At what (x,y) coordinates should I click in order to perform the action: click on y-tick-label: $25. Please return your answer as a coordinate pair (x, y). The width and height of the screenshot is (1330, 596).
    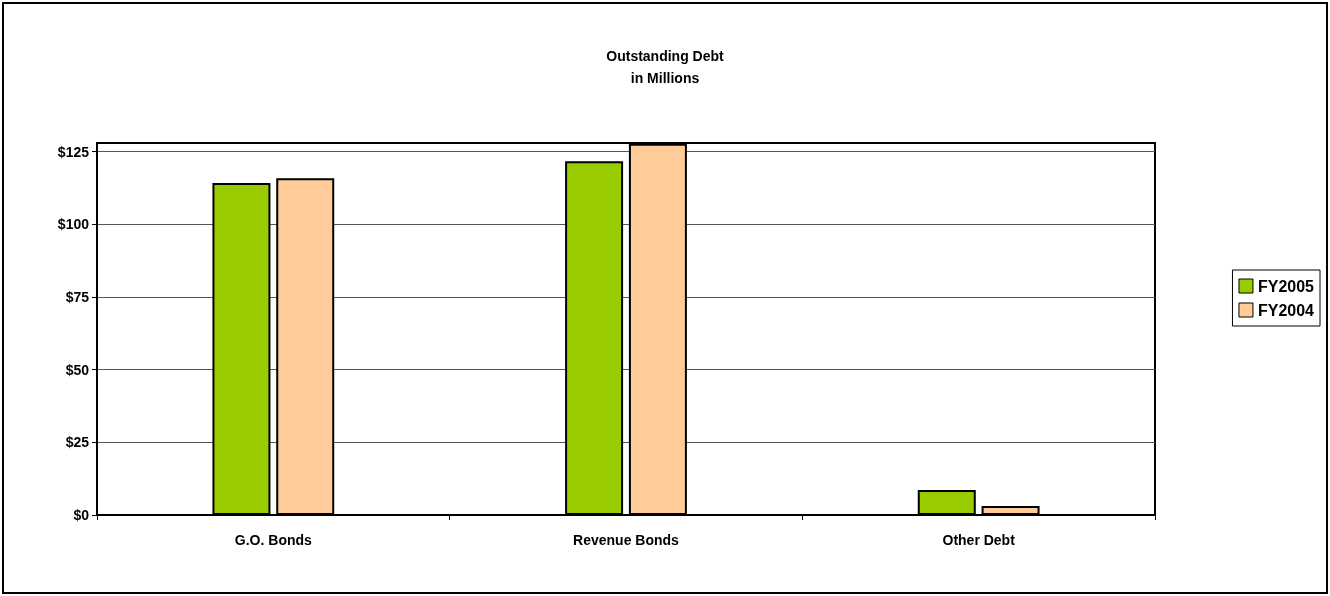
    Looking at the image, I should click on (77, 442).